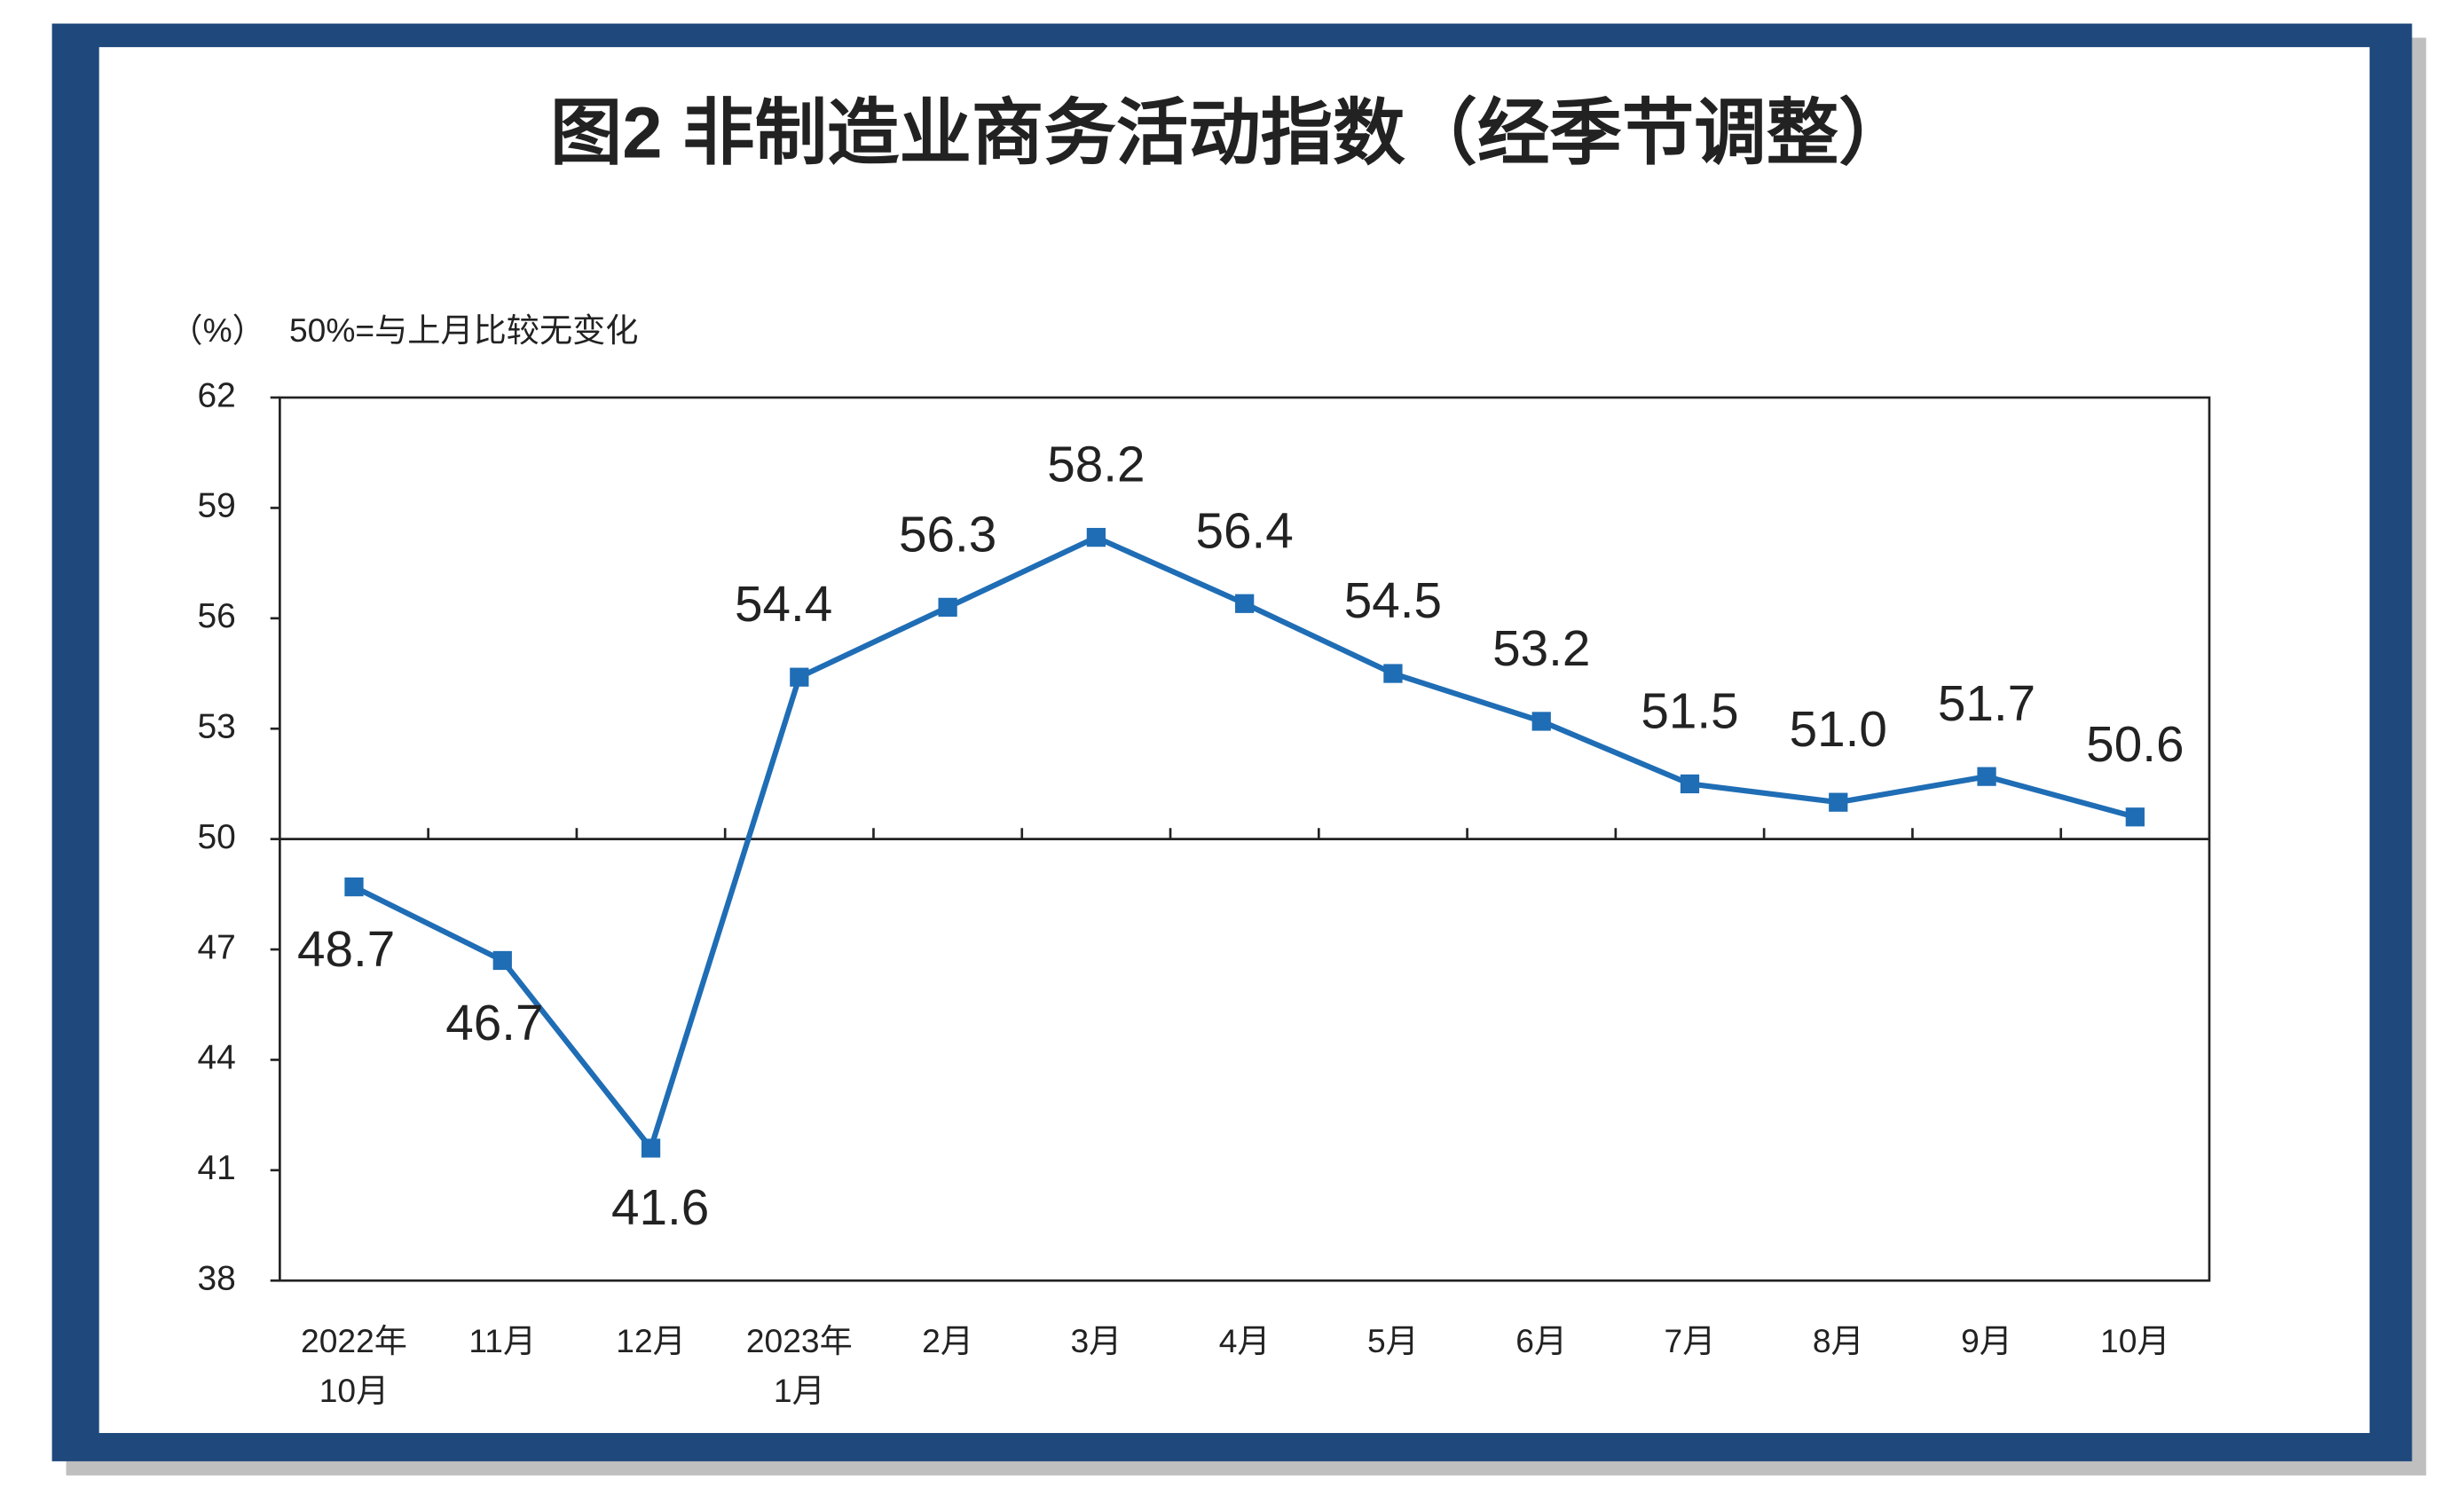 This screenshot has height=1488, width=2464. I want to click on x-tick-label: 5月, so click(1393, 1340).